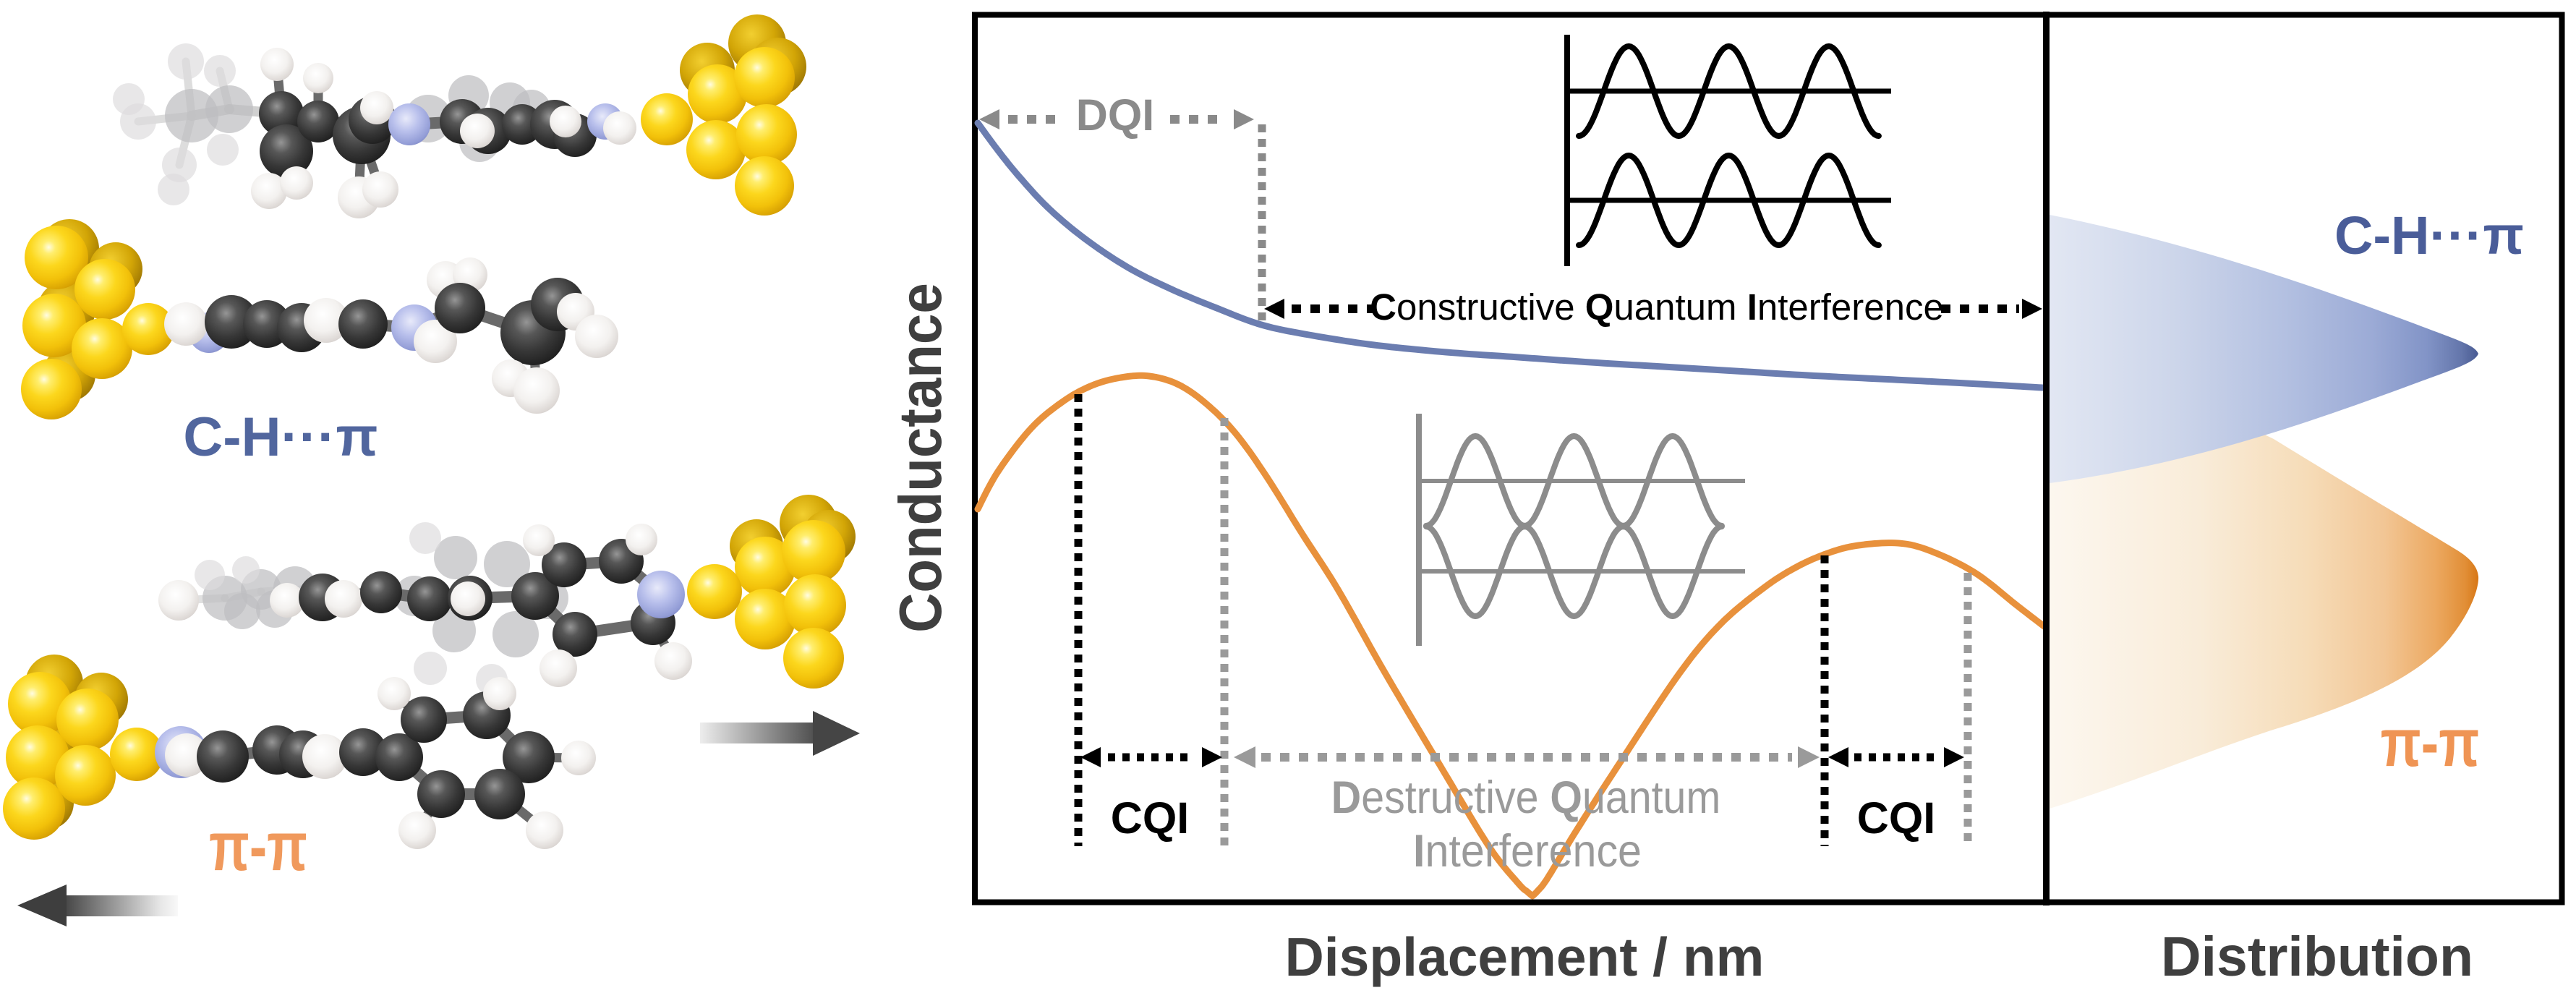  I want to click on svg-text: Displacement / nm, so click(1525, 956).